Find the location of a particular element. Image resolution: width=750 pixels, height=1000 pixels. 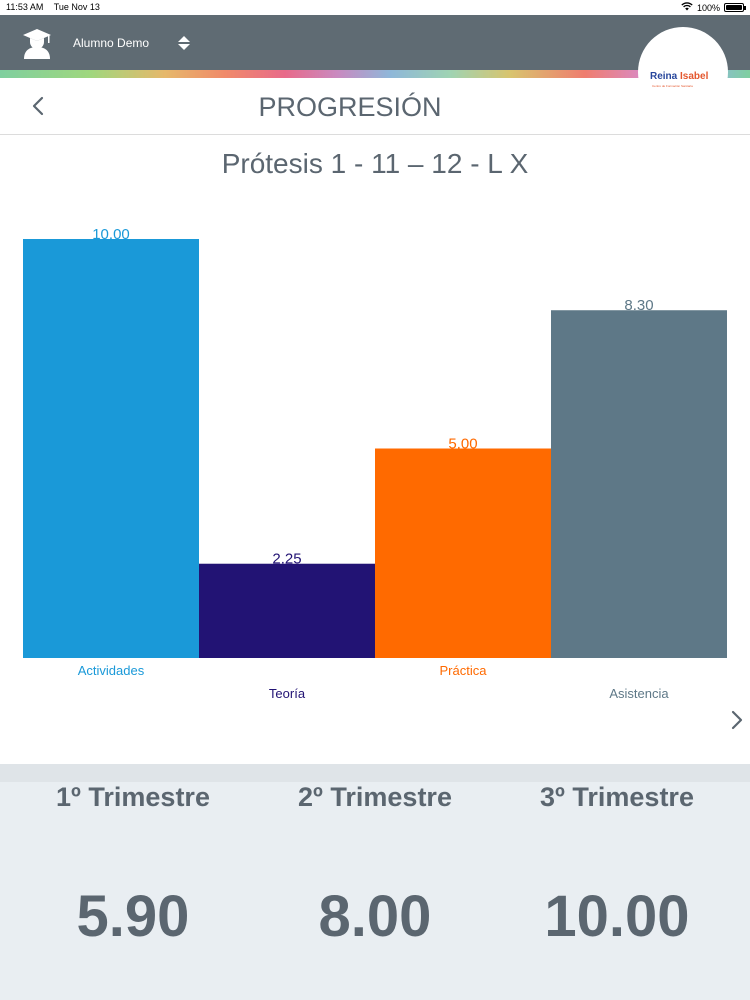

bar-value-label: 10.00 is located at coordinates (111, 234).